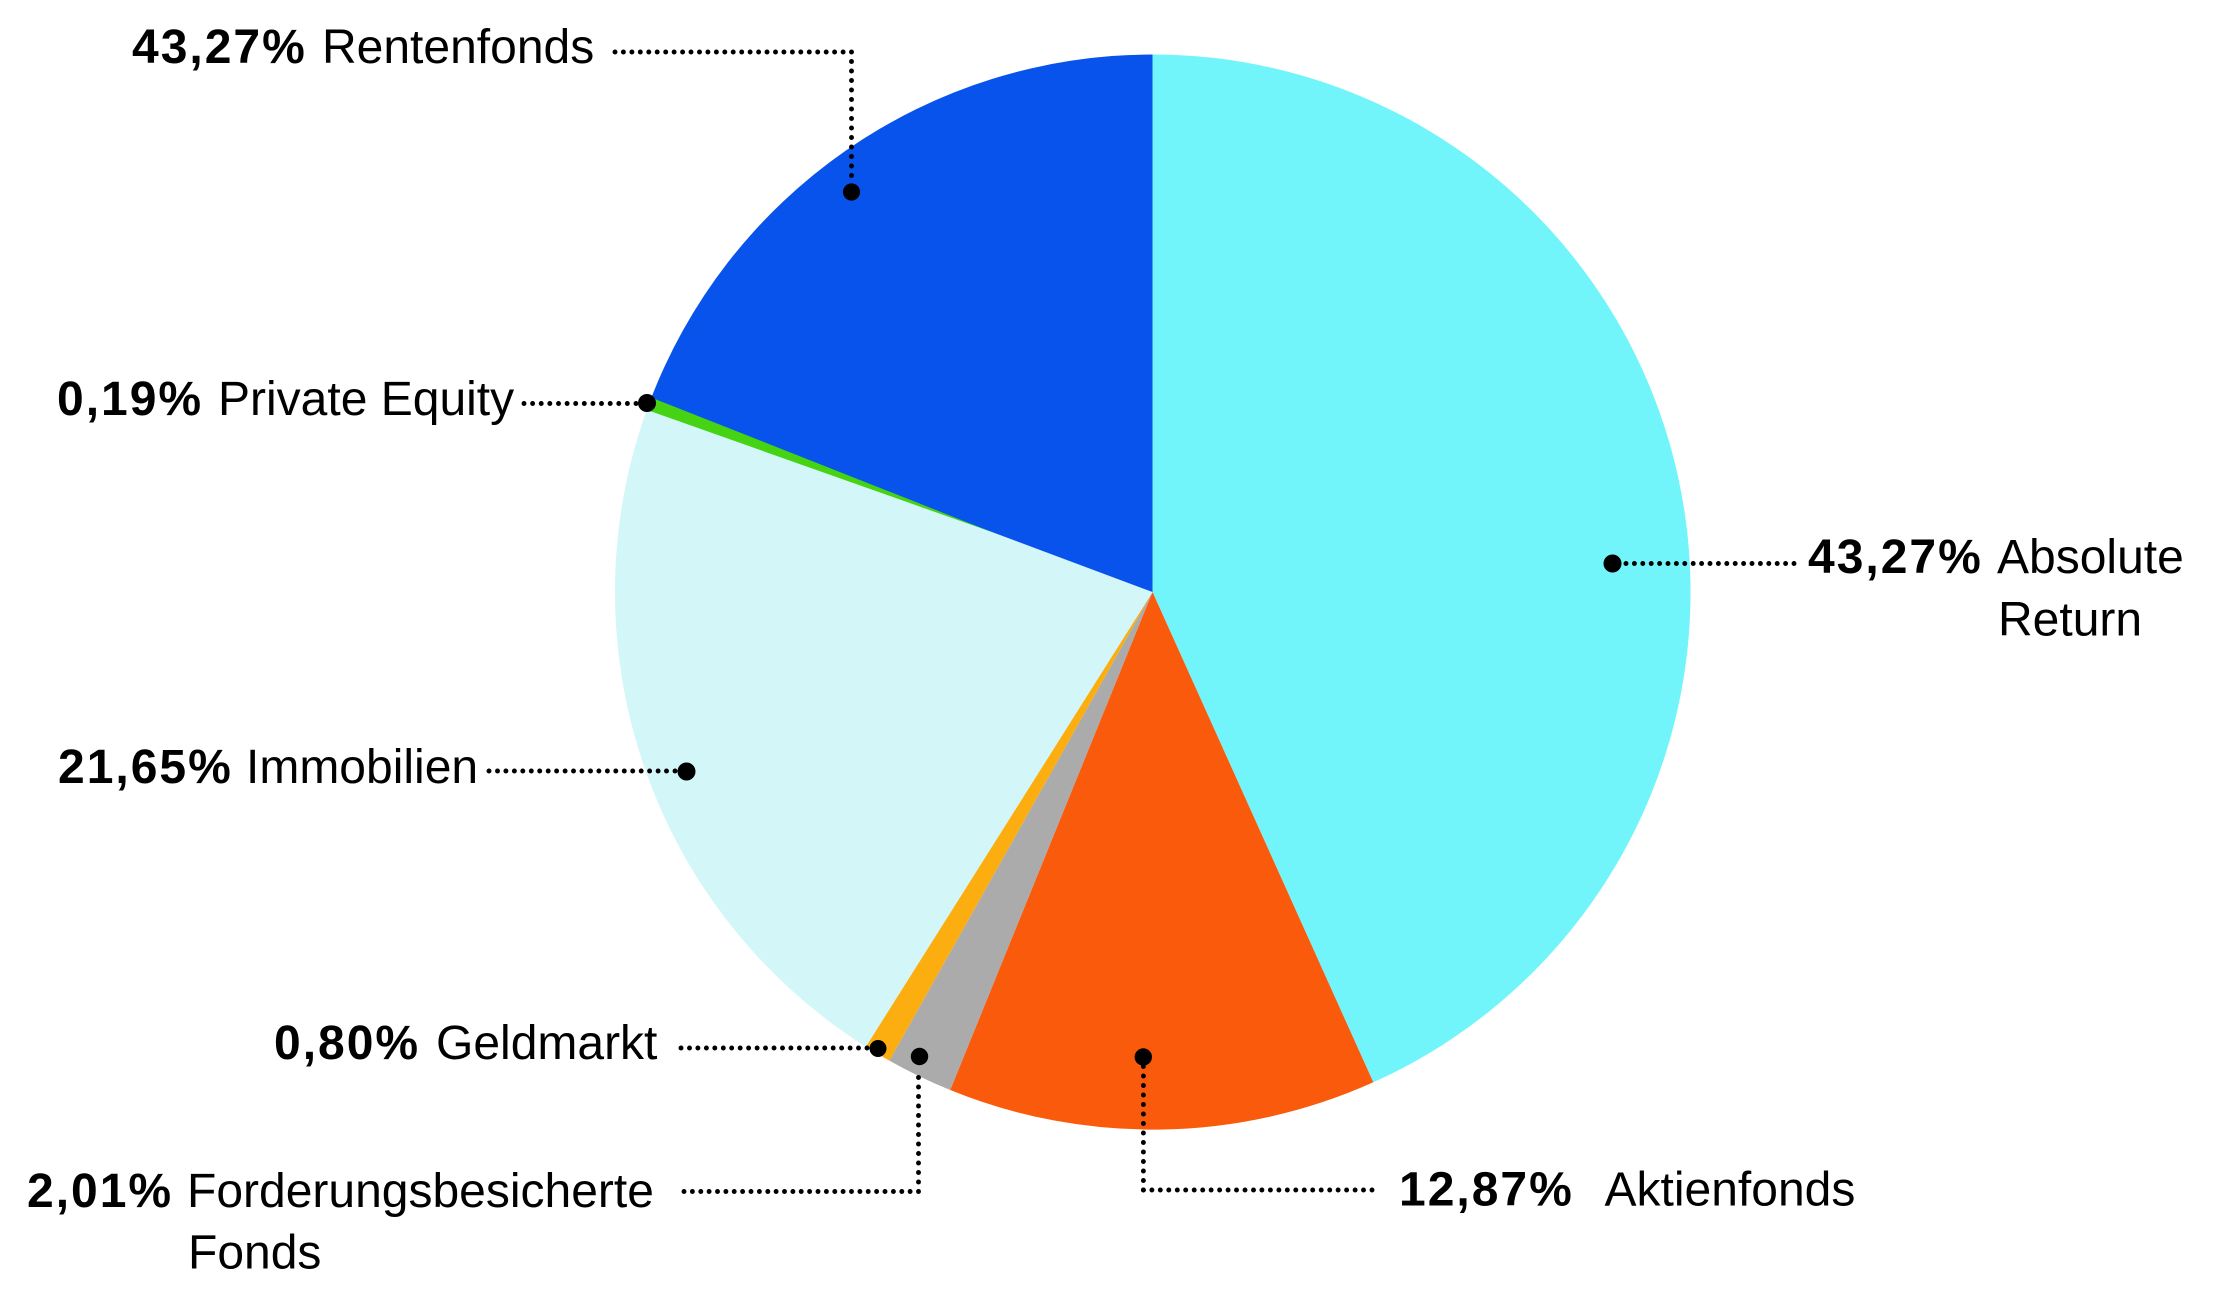 The width and height of the screenshot is (2213, 1292). Describe the element at coordinates (2090, 557) in the screenshot. I see `svg-text: Absolute` at that location.